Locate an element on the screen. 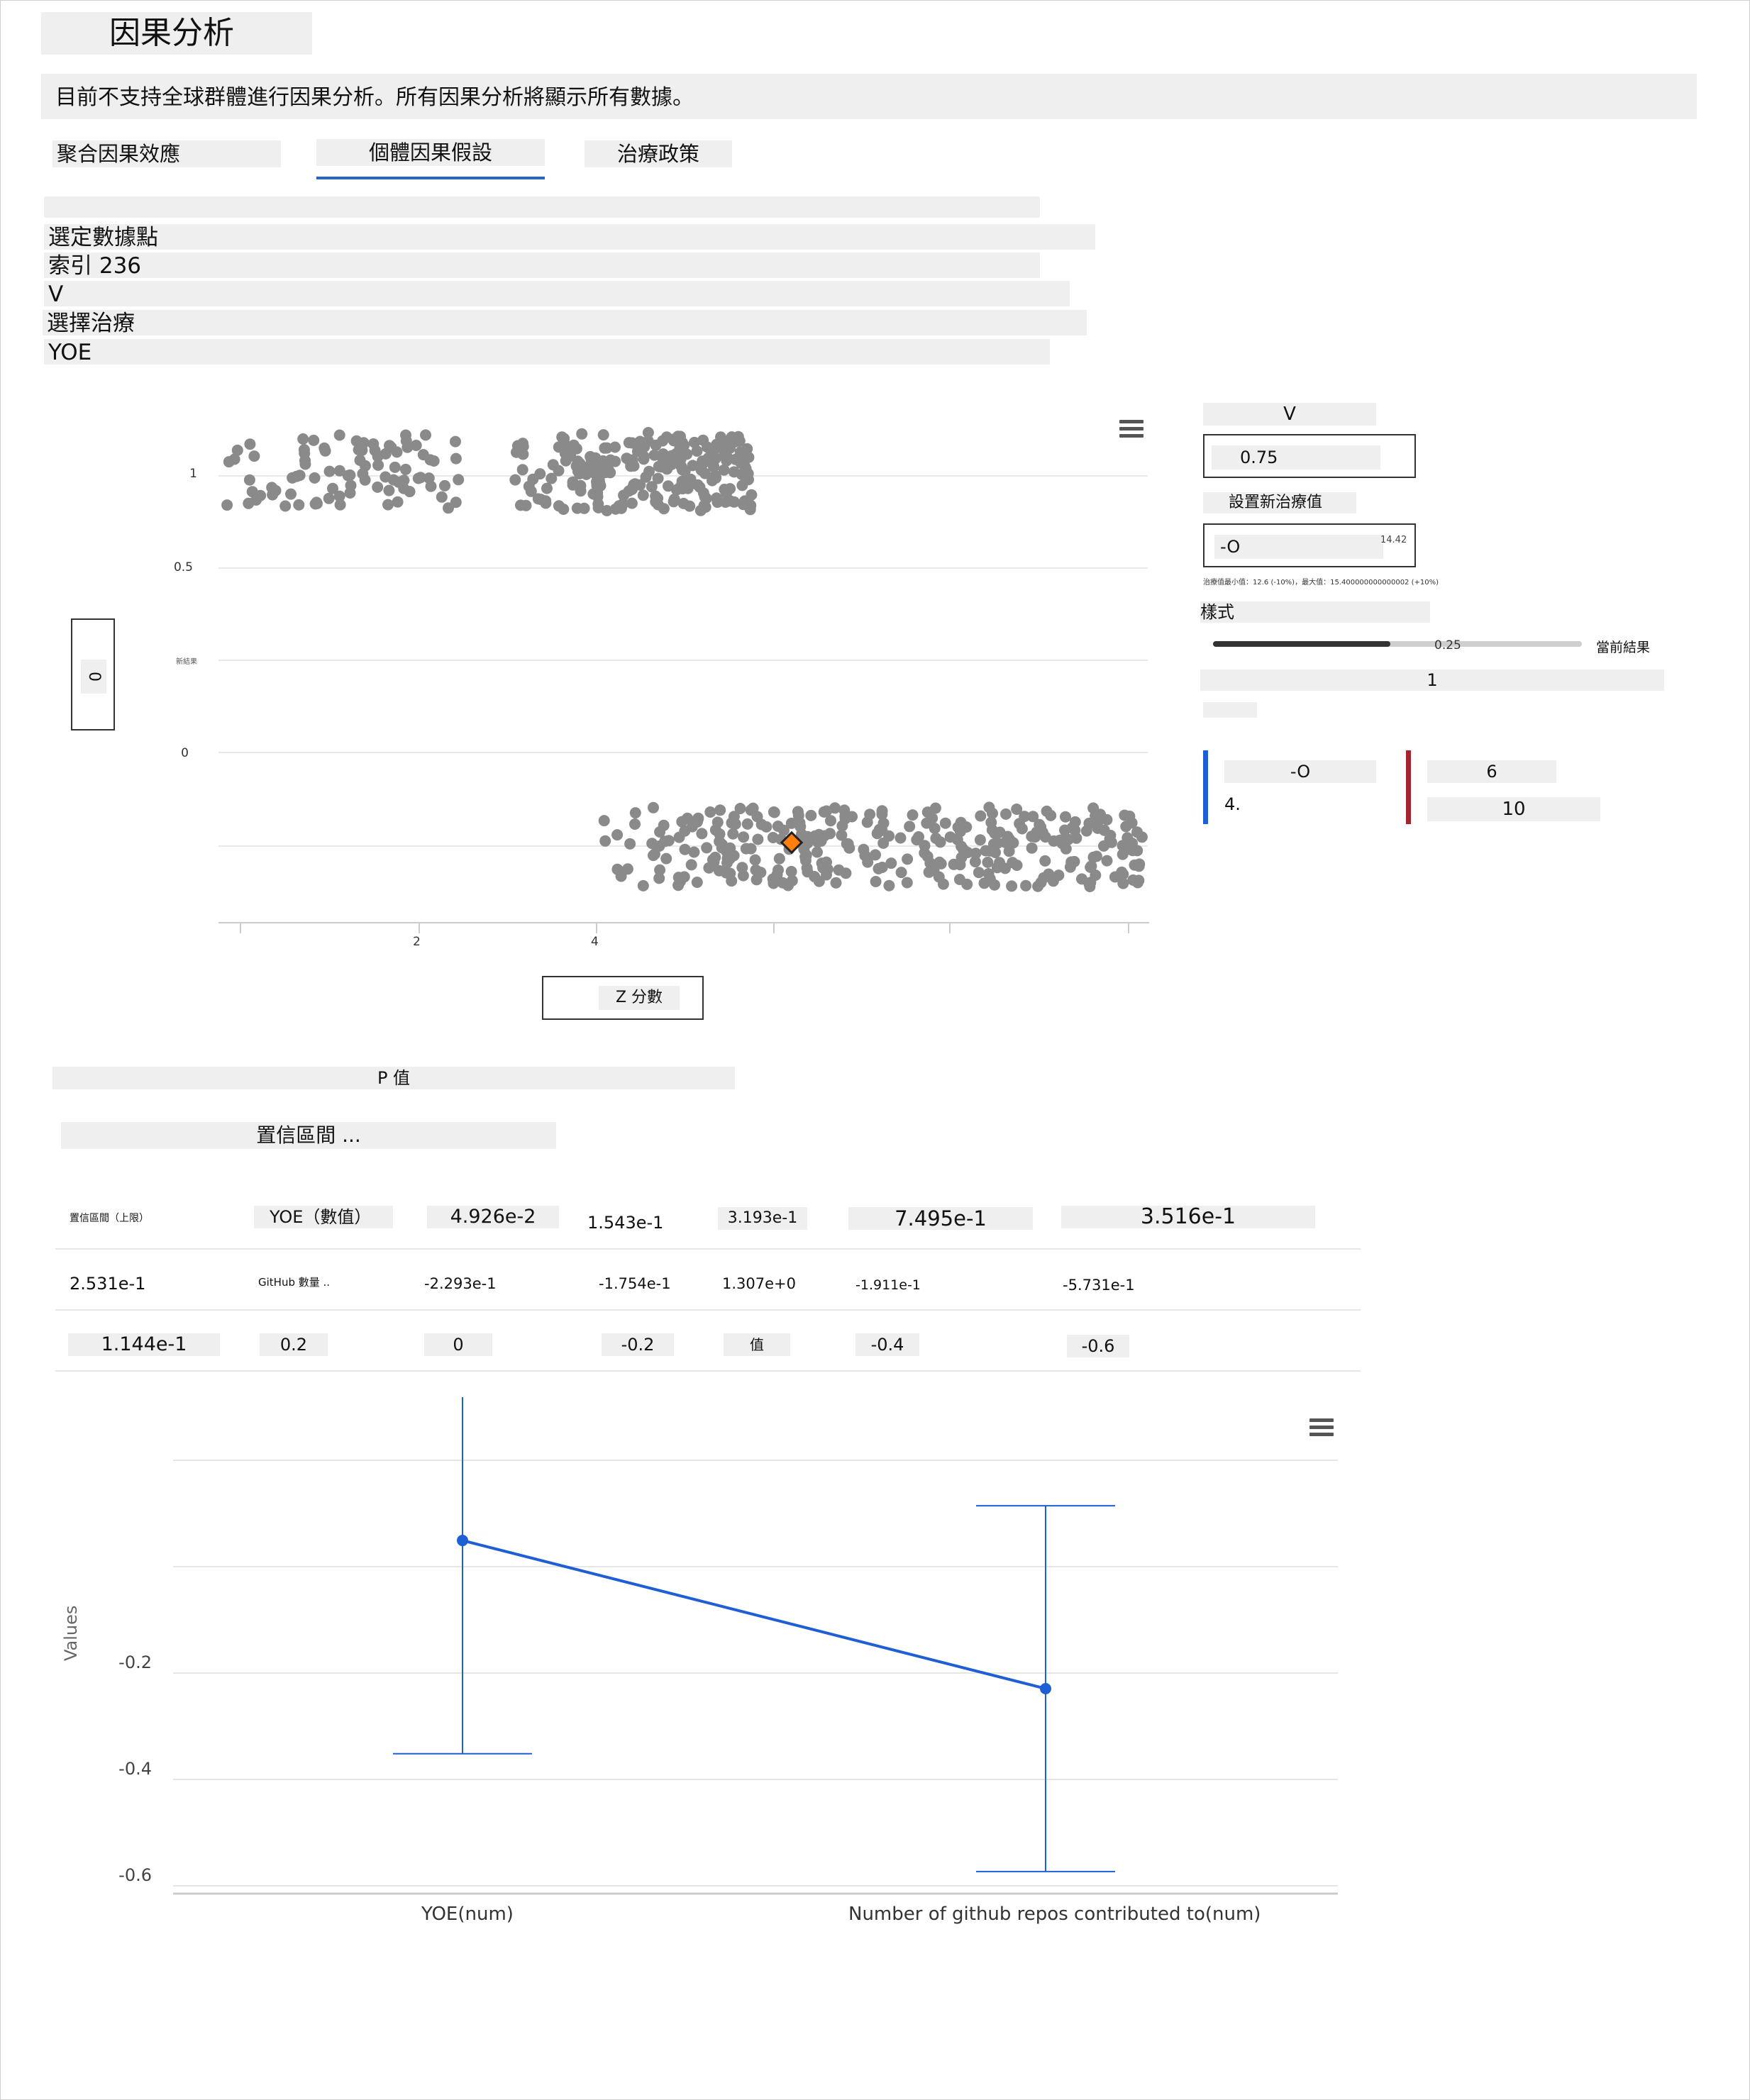  style-slider-track is located at coordinates (1397, 644).